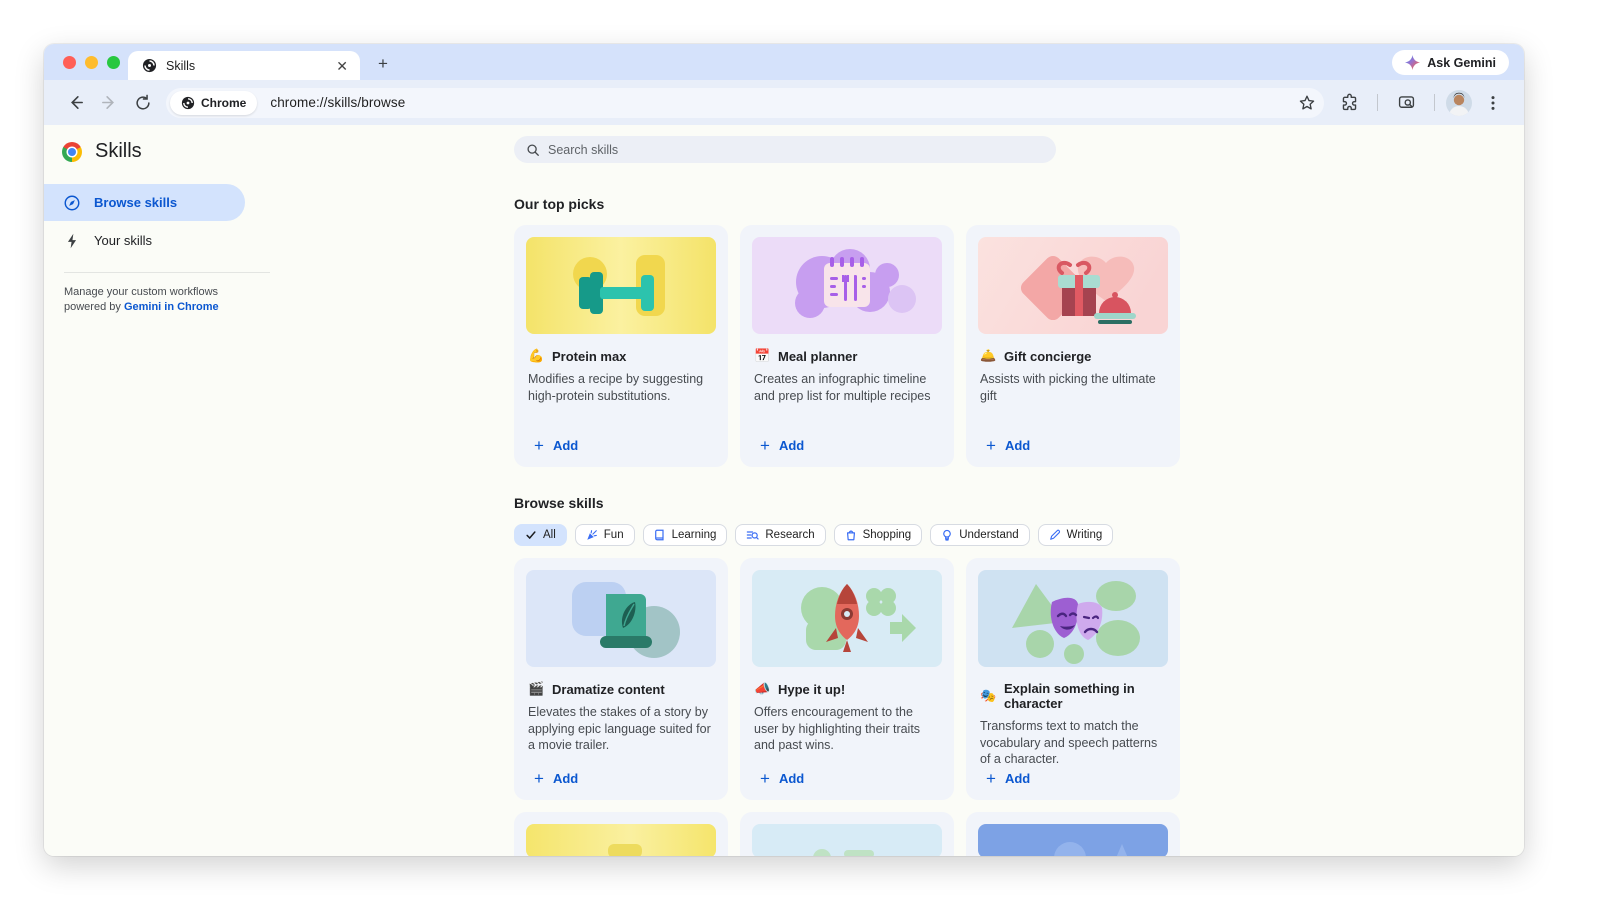 The width and height of the screenshot is (1600, 900). I want to click on filter-chip-research: Research, so click(780, 535).